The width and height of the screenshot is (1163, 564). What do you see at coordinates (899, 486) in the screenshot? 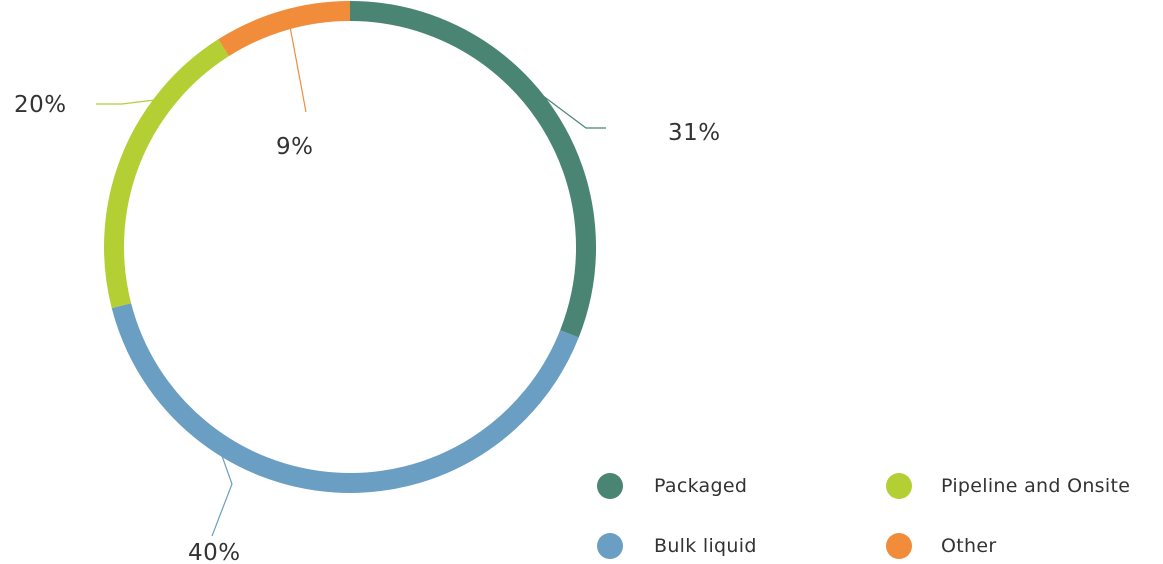
I see `legend-swatch-pipeline-and-onsite` at bounding box center [899, 486].